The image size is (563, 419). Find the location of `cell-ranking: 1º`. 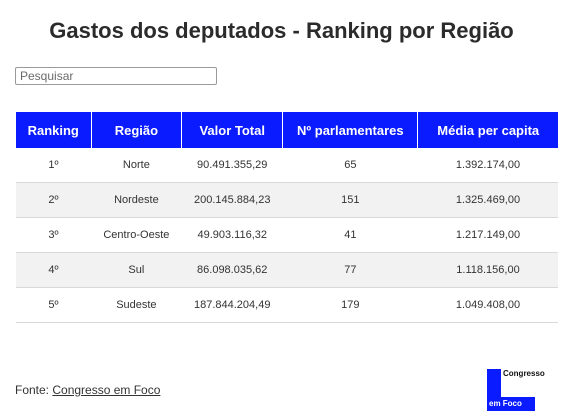

cell-ranking: 1º is located at coordinates (53, 165).